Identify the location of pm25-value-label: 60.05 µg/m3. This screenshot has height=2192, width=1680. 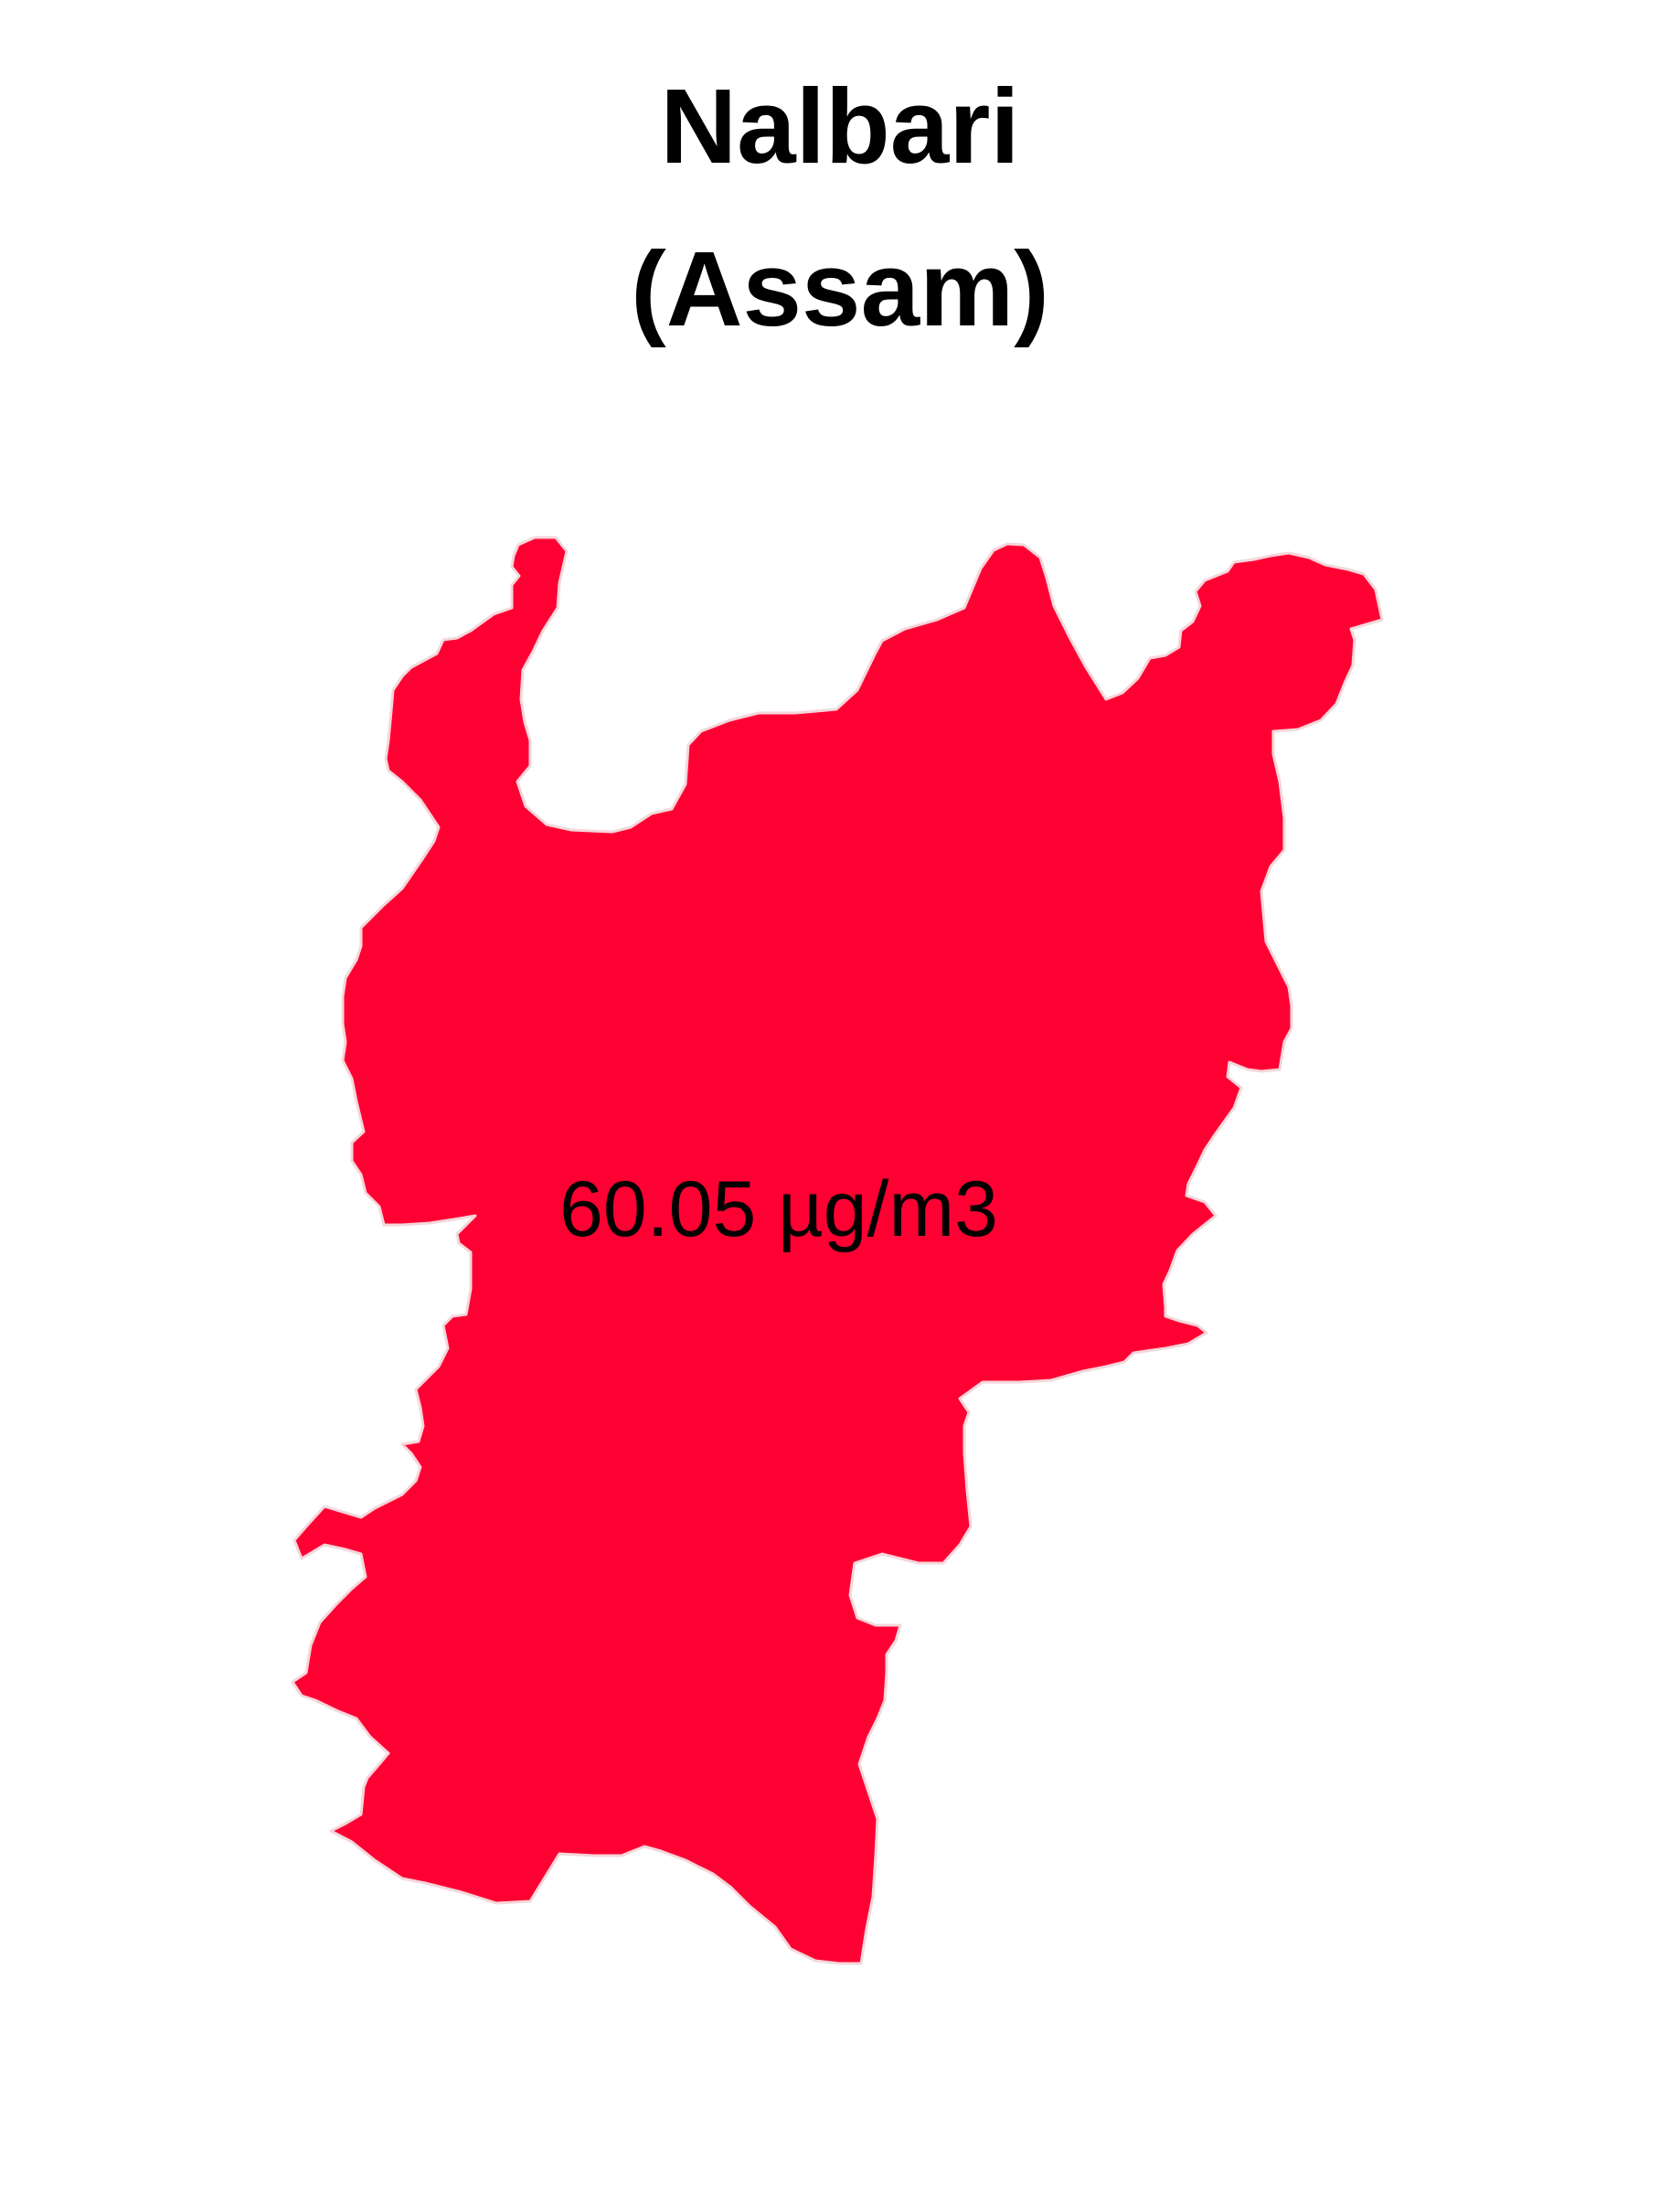
(778, 1209).